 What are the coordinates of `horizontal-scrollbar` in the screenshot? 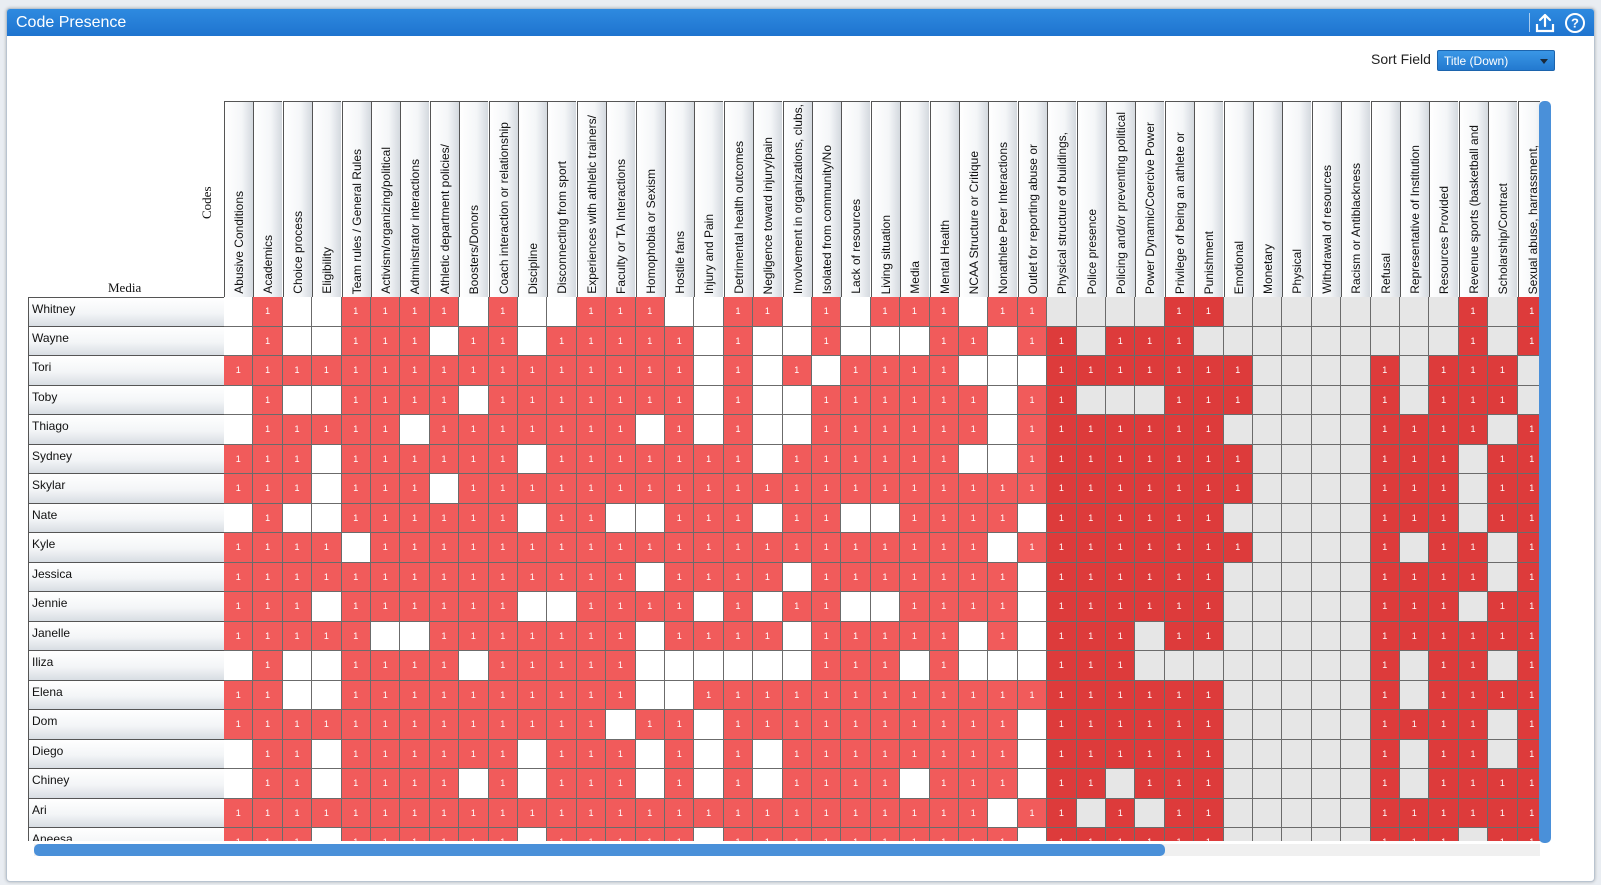 It's located at (599, 850).